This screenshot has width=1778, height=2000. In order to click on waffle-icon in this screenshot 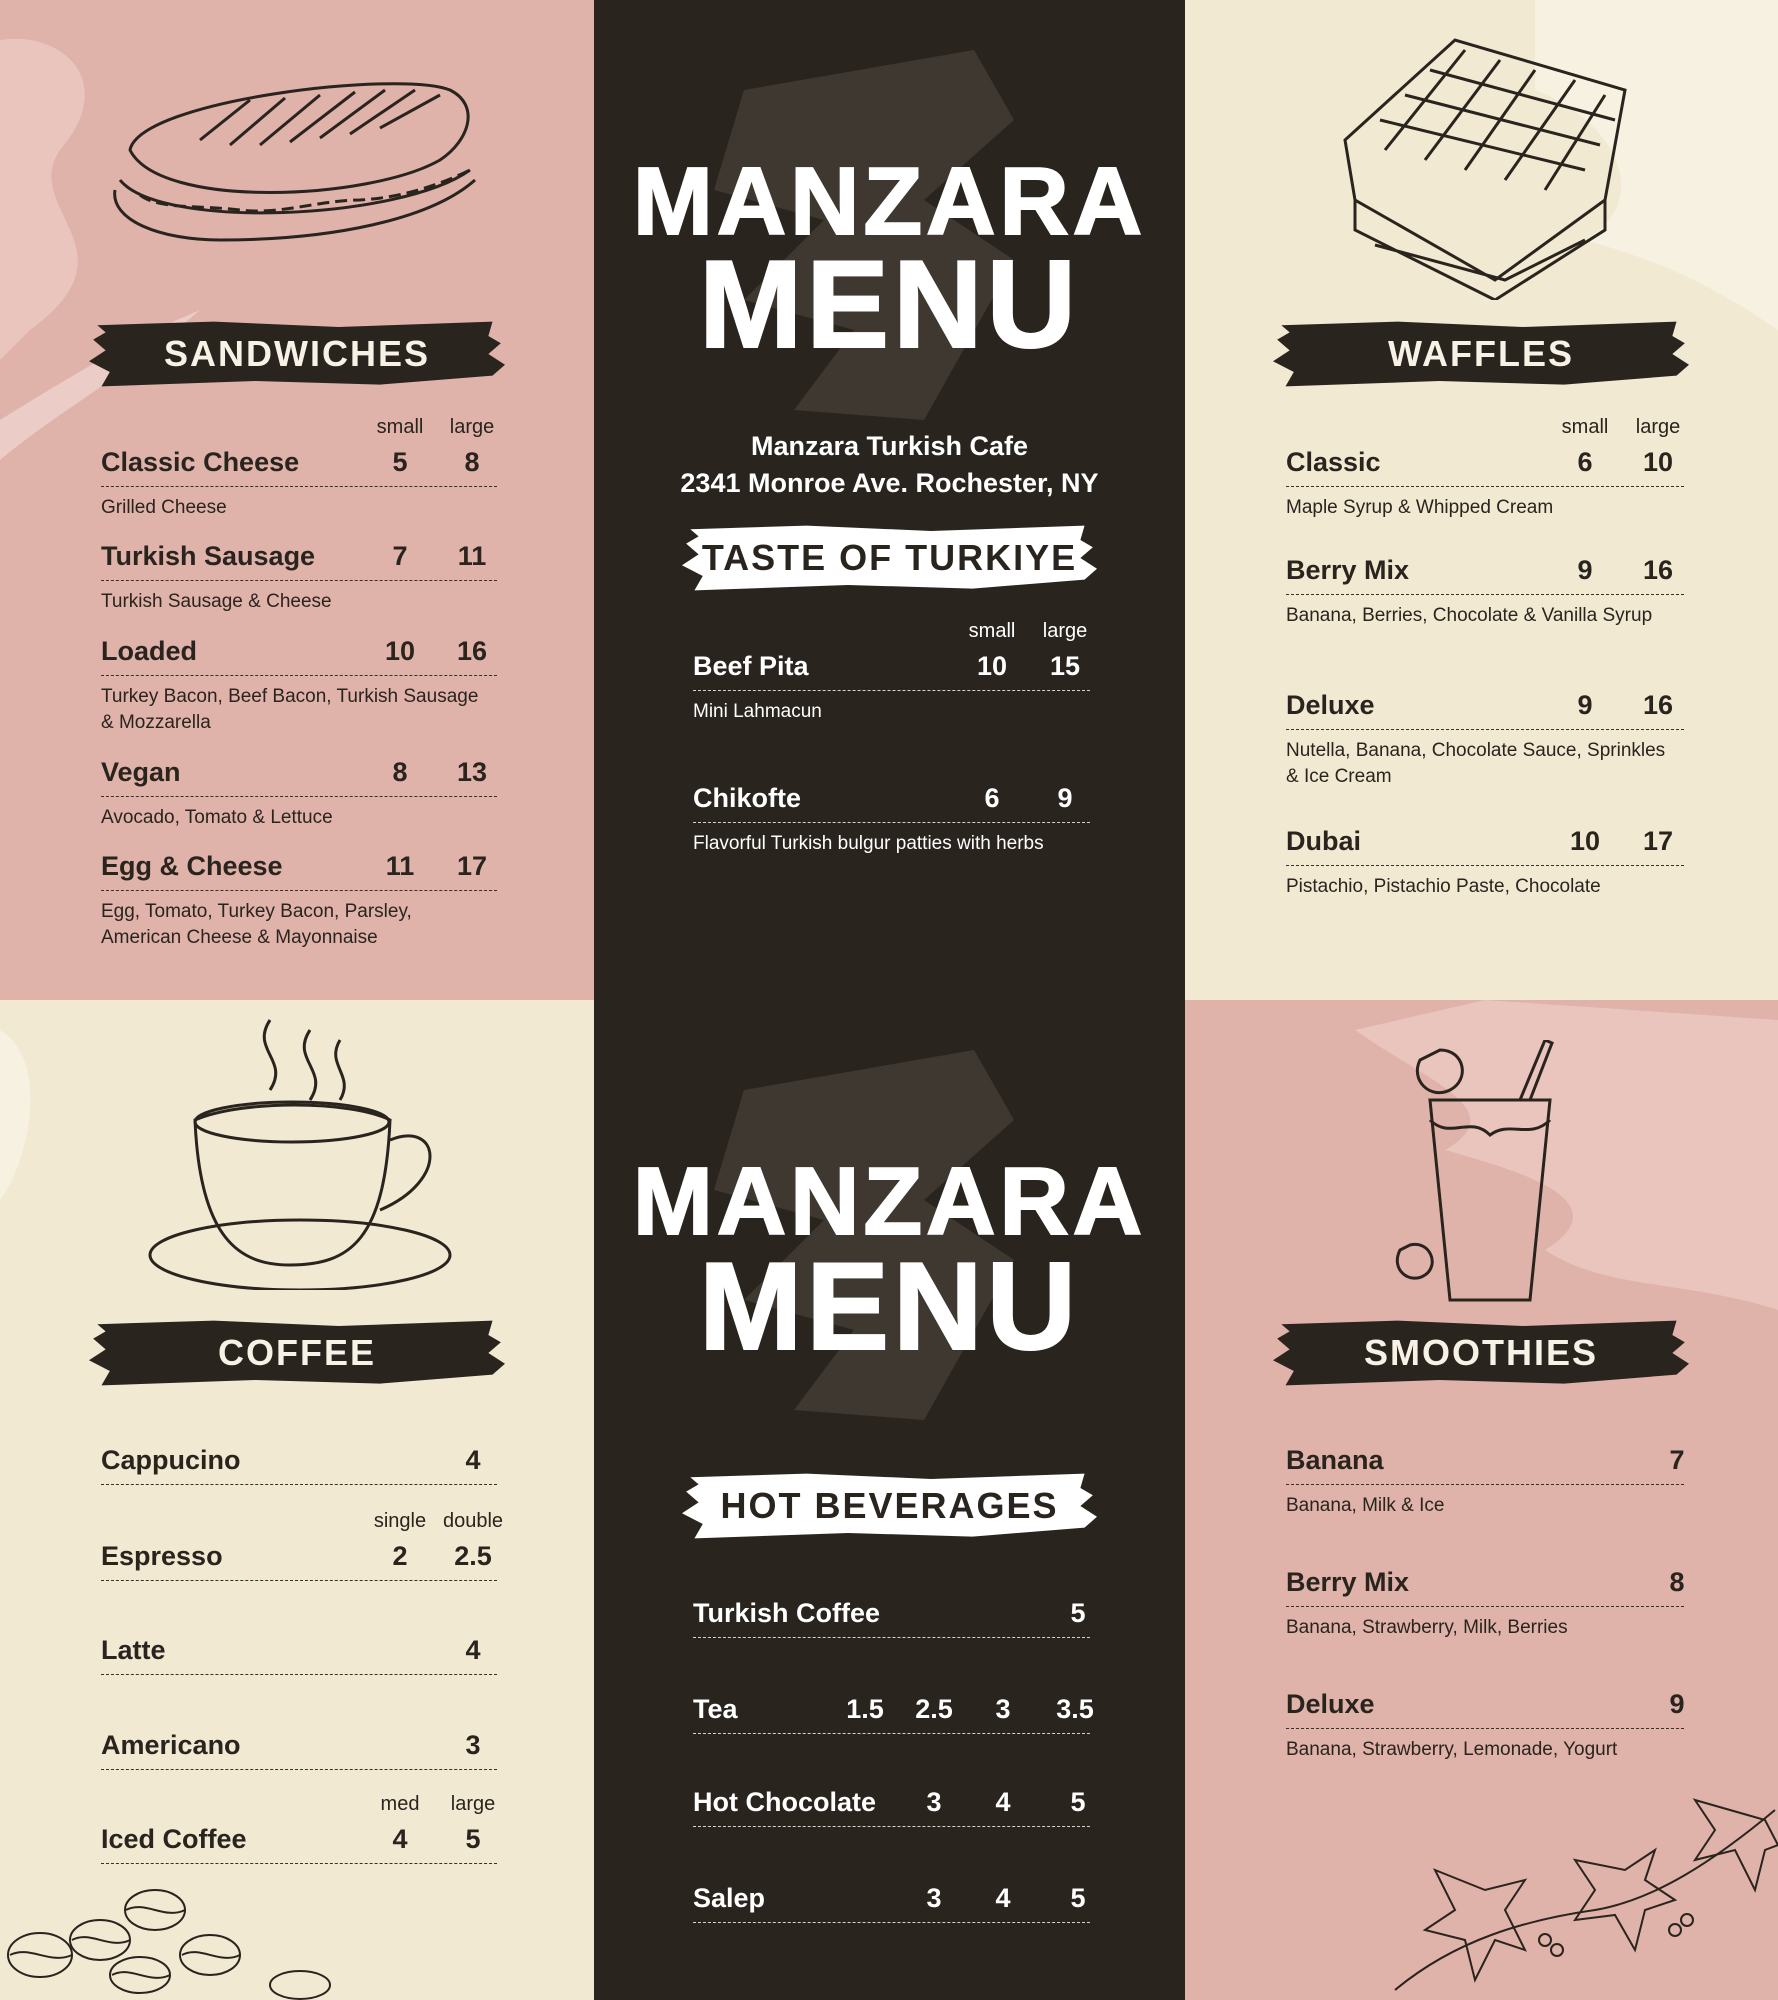, I will do `click(1485, 169)`.